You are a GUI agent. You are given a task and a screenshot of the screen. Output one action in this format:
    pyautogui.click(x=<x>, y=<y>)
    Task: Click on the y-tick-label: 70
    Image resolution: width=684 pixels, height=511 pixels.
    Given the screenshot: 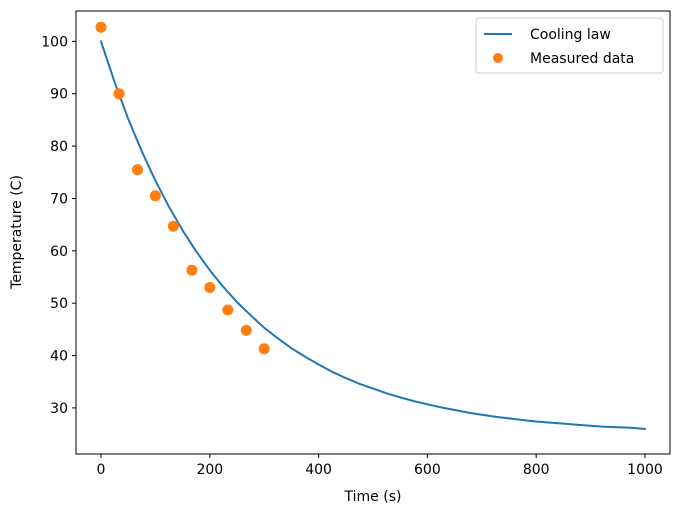 What is the action you would take?
    pyautogui.click(x=59, y=199)
    